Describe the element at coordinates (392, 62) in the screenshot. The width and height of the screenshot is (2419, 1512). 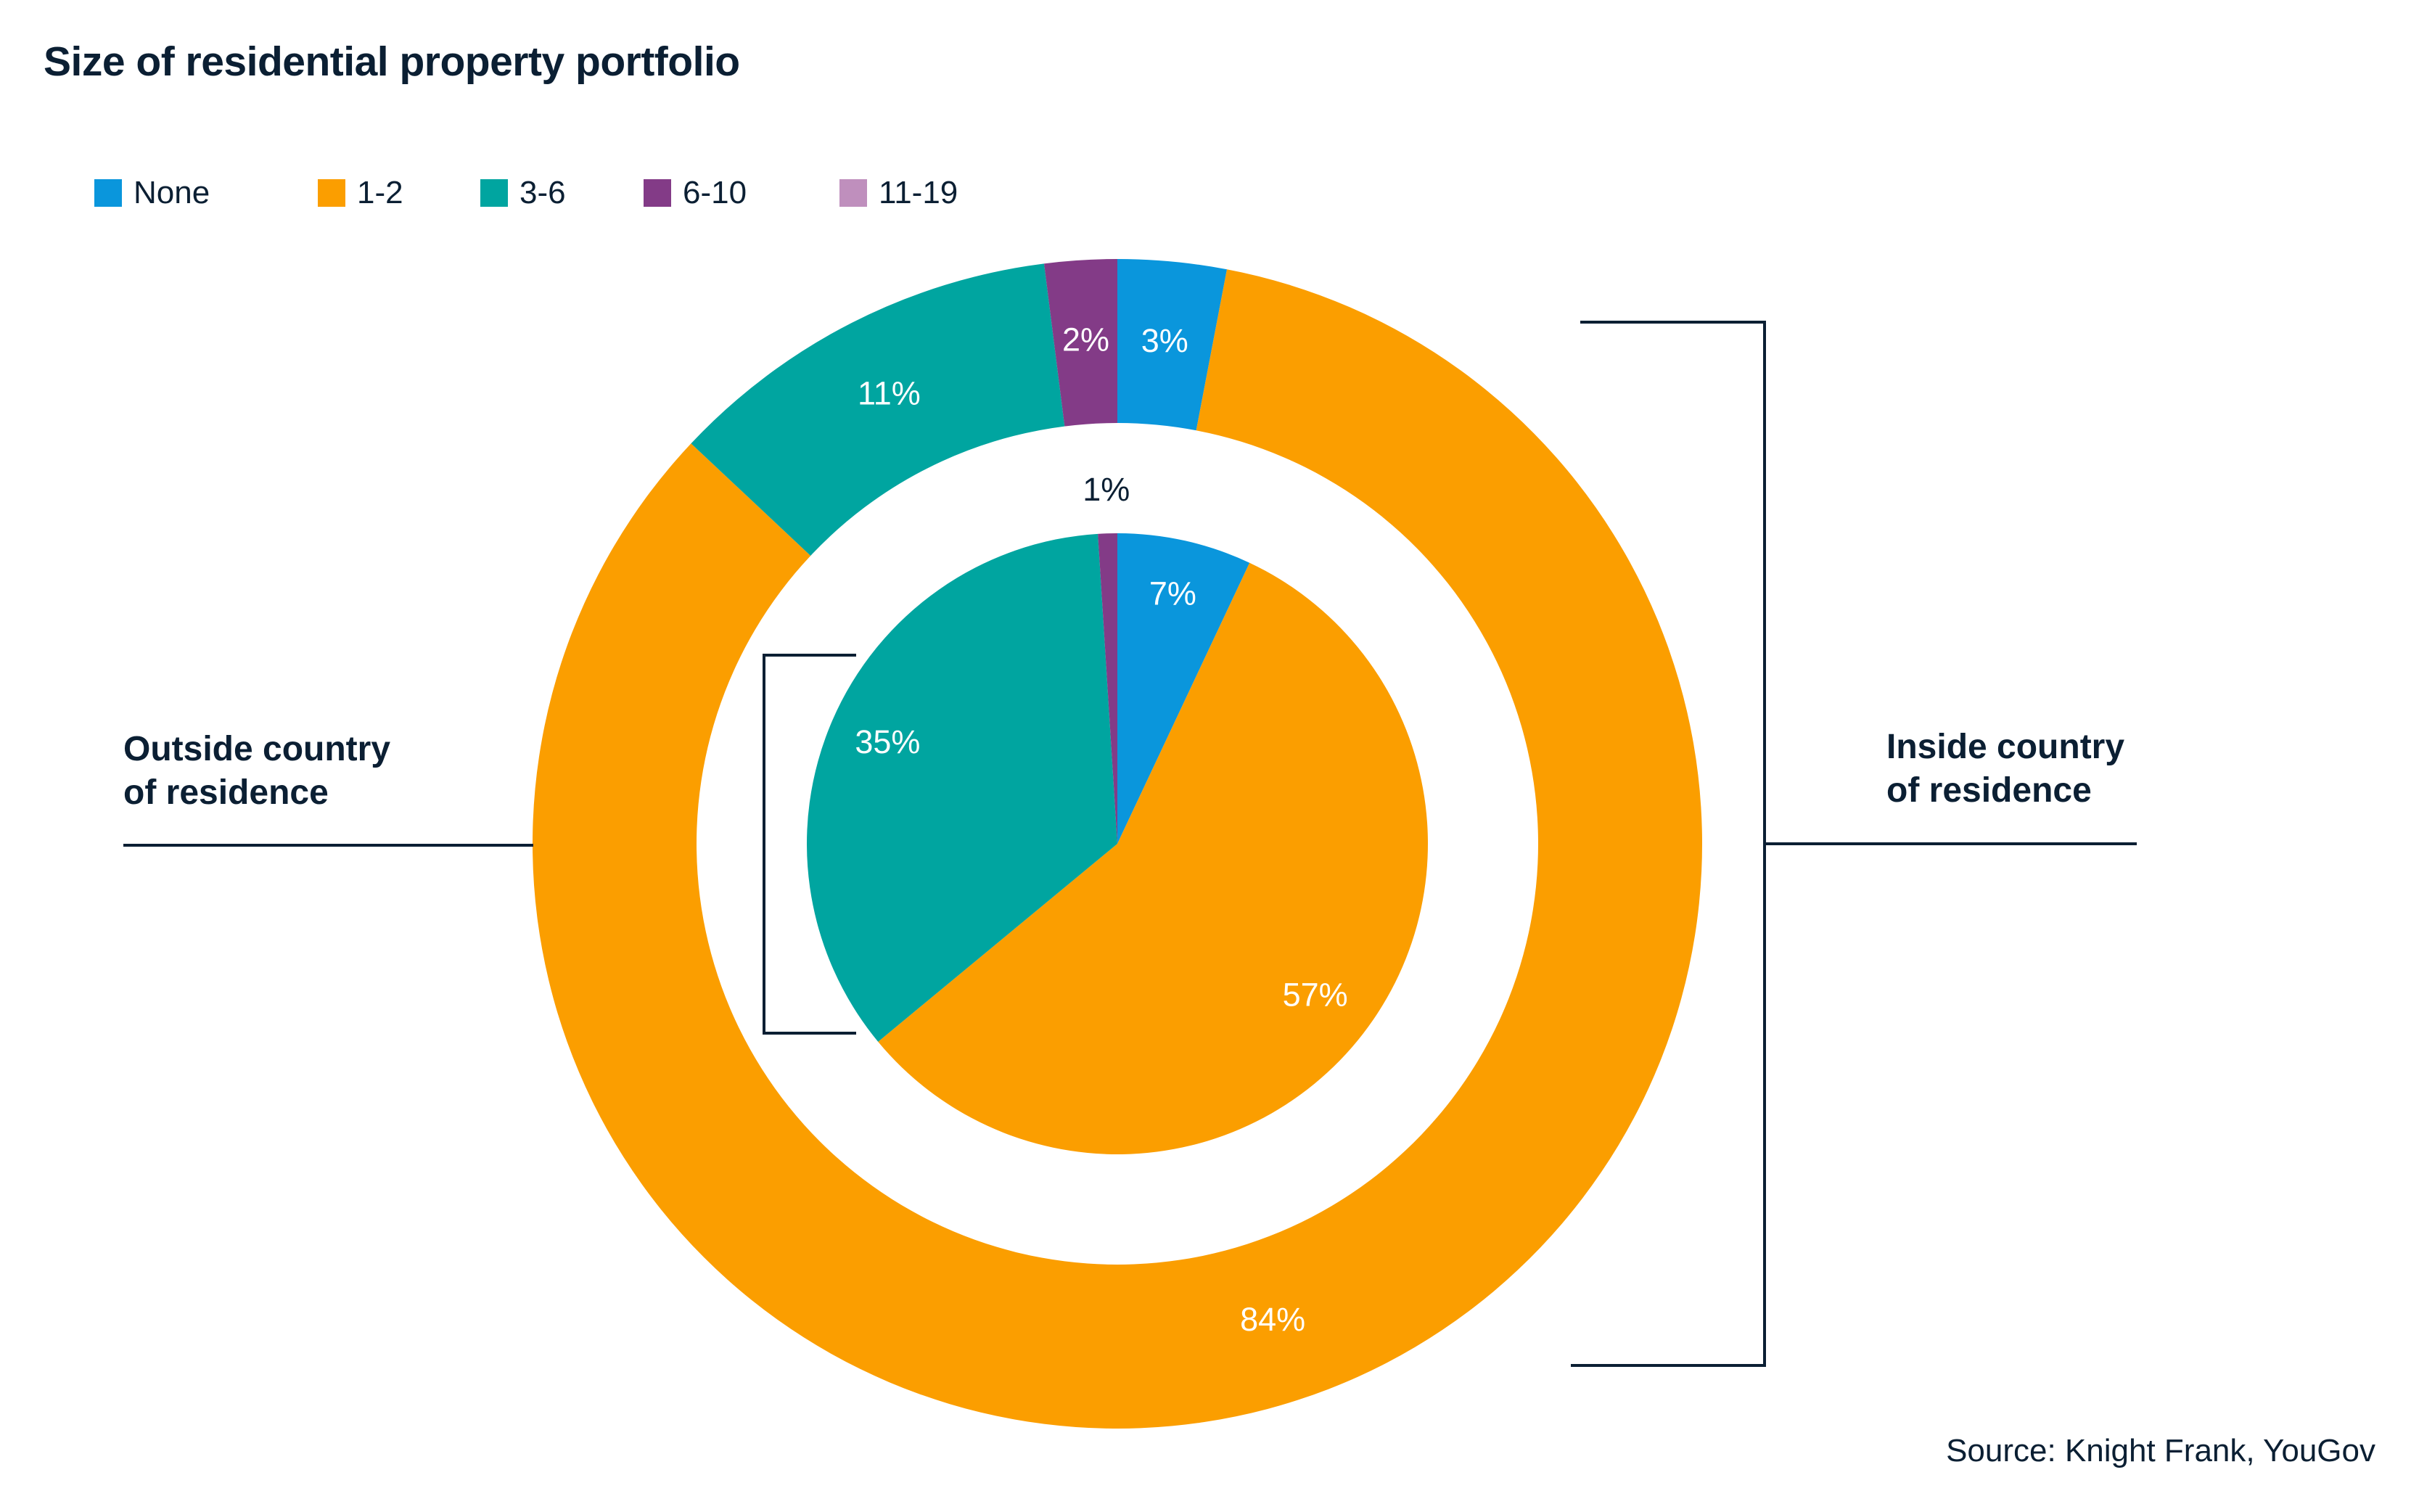
I see `chart-title: Size of residential property portfolio` at that location.